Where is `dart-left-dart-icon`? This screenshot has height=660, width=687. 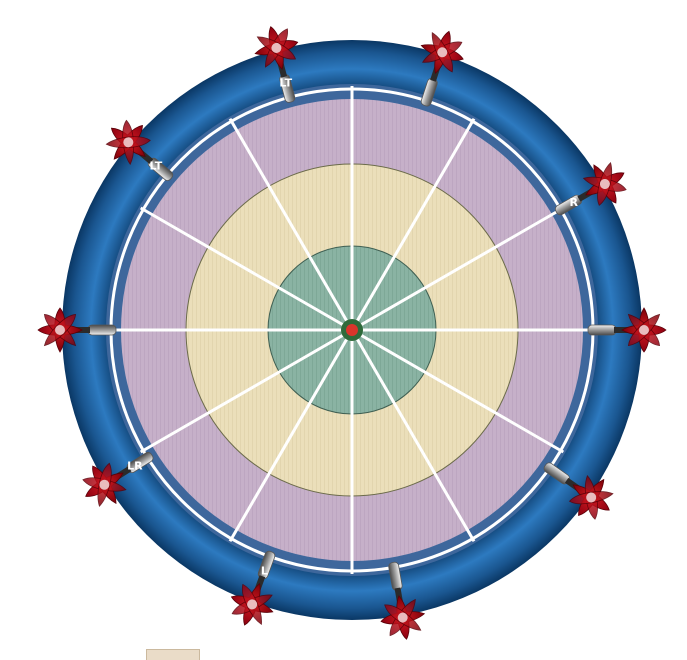
dart-left-dart-icon is located at coordinates (77, 330).